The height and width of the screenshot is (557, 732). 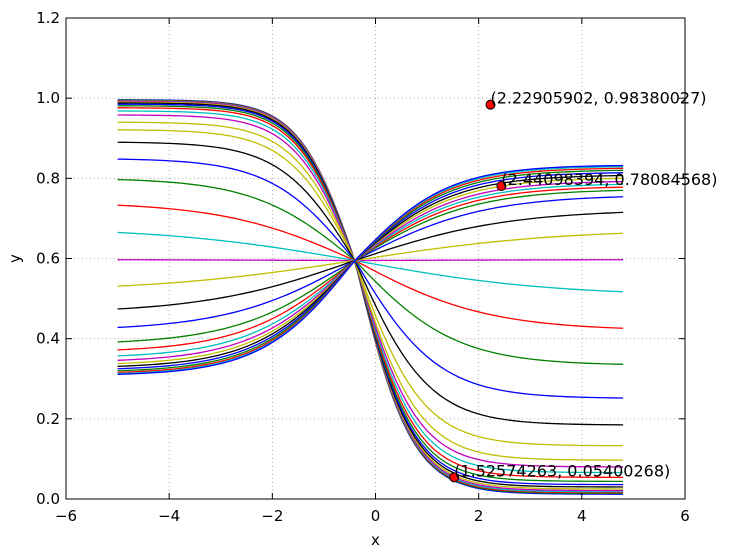 What do you see at coordinates (685, 516) in the screenshot?
I see `x-tick-label: 6` at bounding box center [685, 516].